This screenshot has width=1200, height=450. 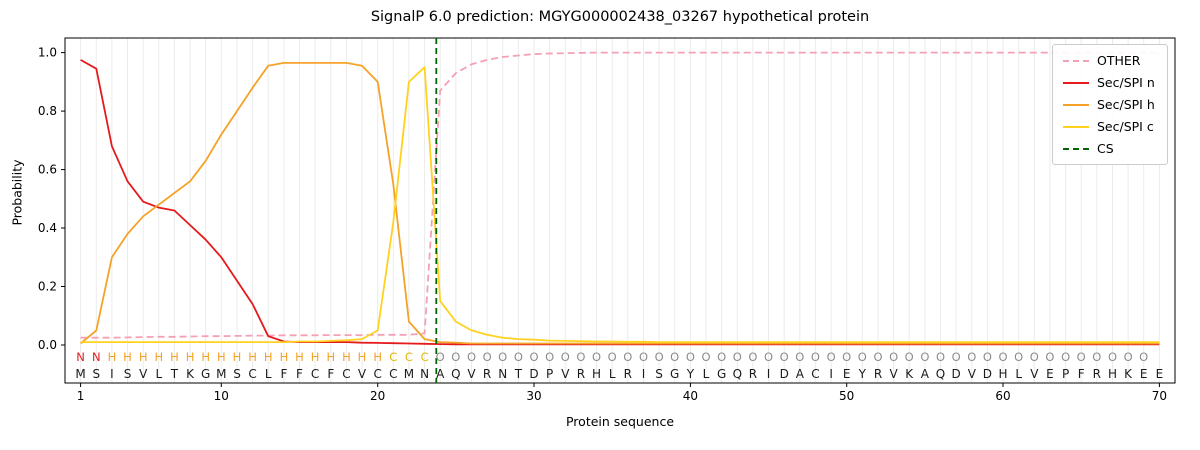 I want to click on legend-item-sec-spi-h: Sec/SPI h, so click(x=1110, y=104).